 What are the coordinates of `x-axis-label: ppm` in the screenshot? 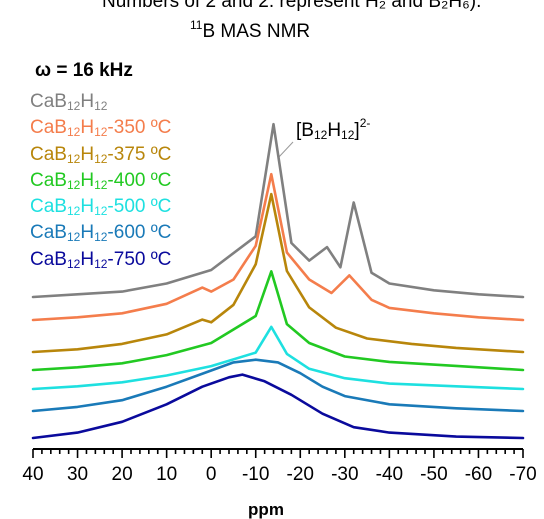 It's located at (266, 509).